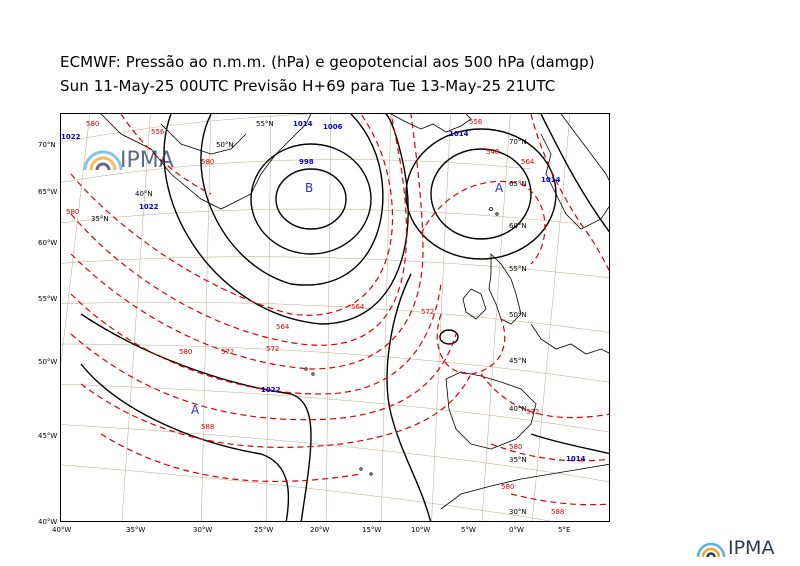  Describe the element at coordinates (320, 530) in the screenshot. I see `bottom-axis-label: 20°W` at that location.